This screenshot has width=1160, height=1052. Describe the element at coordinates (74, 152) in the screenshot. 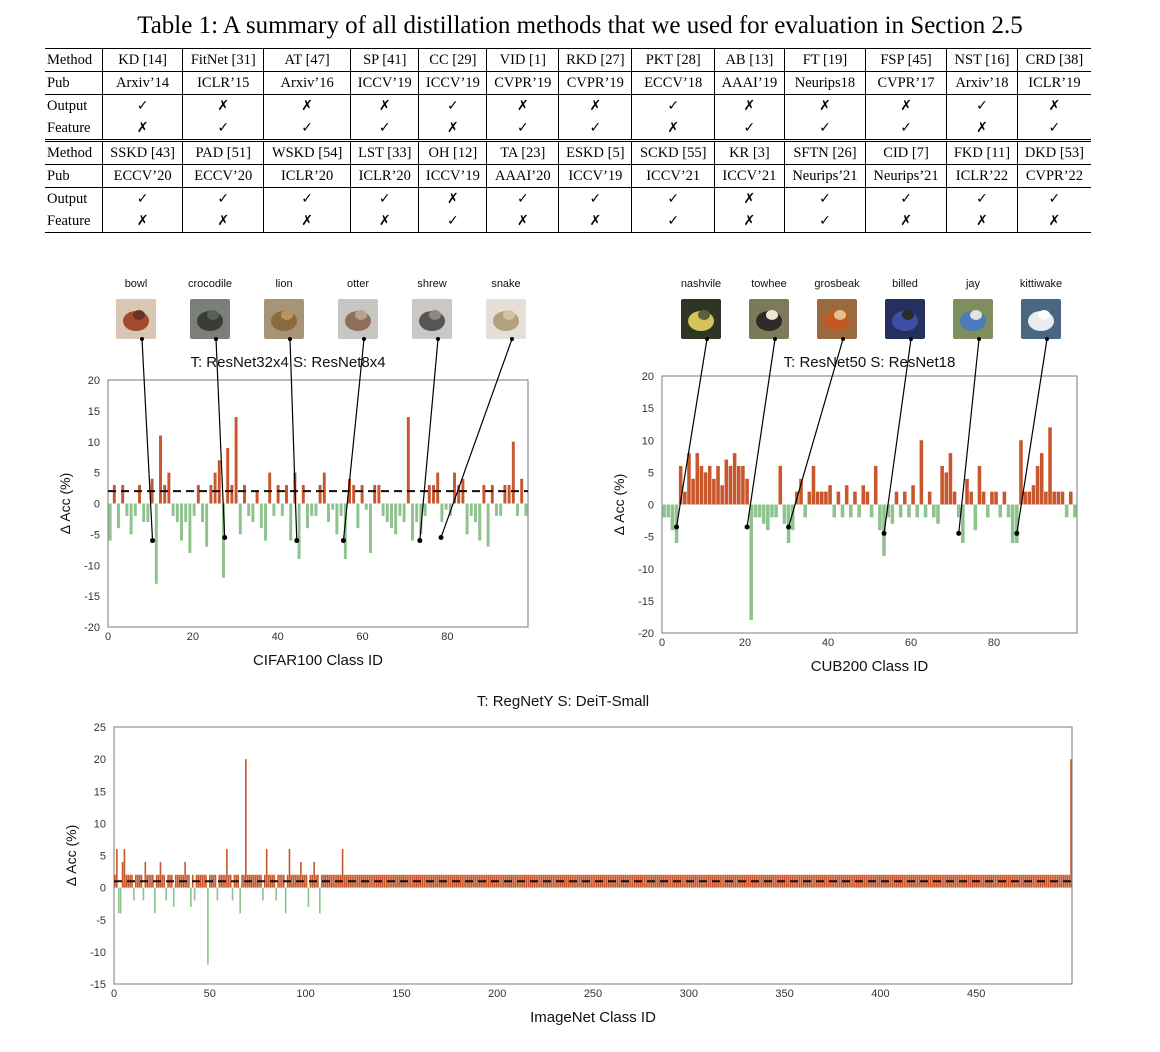

I see `row-label: Method` at that location.